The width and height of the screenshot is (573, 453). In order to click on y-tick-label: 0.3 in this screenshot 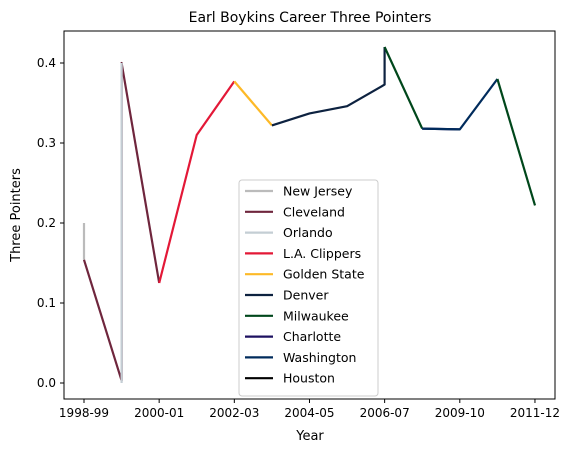, I will do `click(46, 143)`.